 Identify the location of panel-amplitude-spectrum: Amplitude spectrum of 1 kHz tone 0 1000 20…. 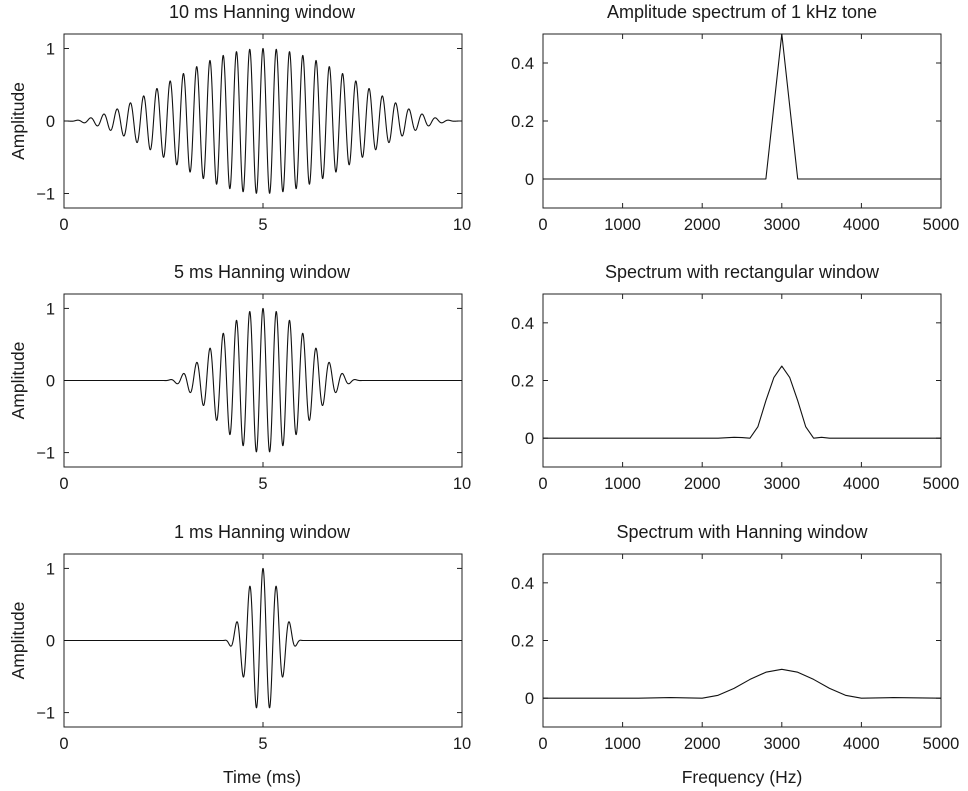
(735, 118).